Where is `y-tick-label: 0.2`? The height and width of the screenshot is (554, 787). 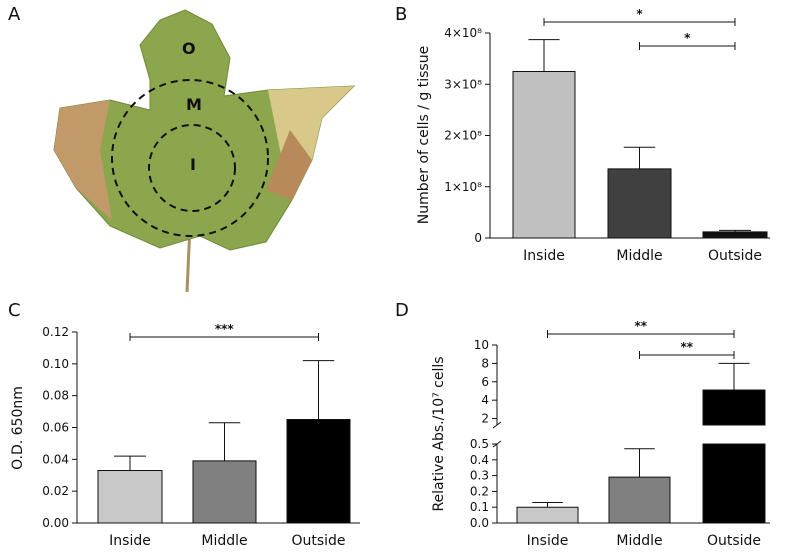
y-tick-label: 0.2 is located at coordinates (479, 491).